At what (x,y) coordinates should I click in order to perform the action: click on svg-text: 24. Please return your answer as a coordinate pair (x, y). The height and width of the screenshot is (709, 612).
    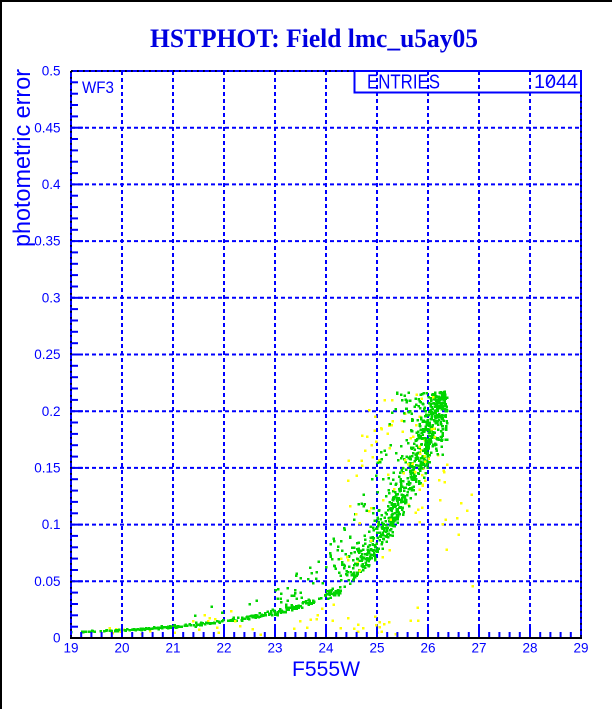
    Looking at the image, I should click on (326, 648).